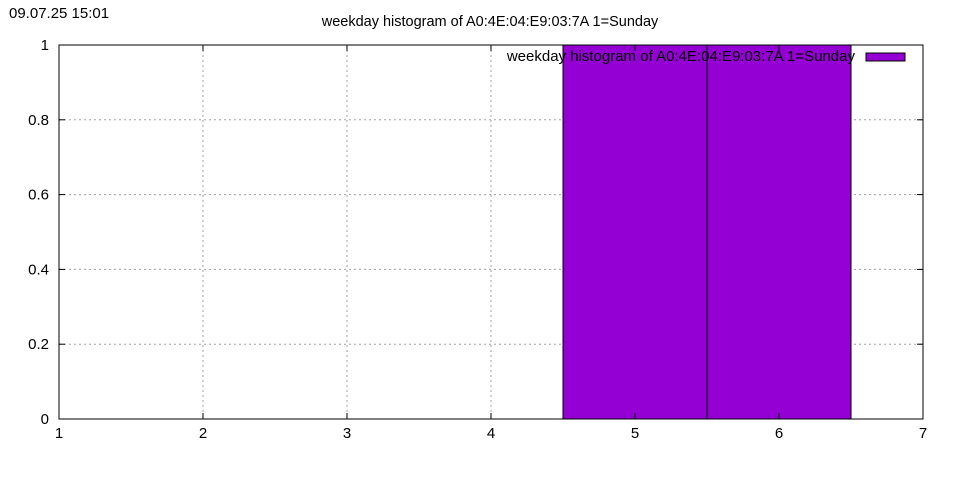  I want to click on y-tick-label: 0, so click(45, 419).